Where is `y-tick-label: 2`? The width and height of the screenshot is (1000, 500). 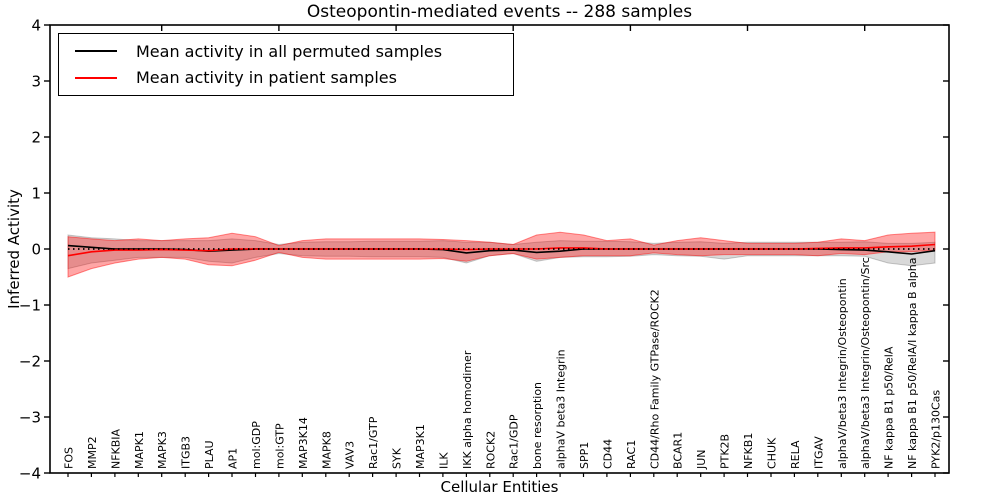 y-tick-label: 2 is located at coordinates (36, 138).